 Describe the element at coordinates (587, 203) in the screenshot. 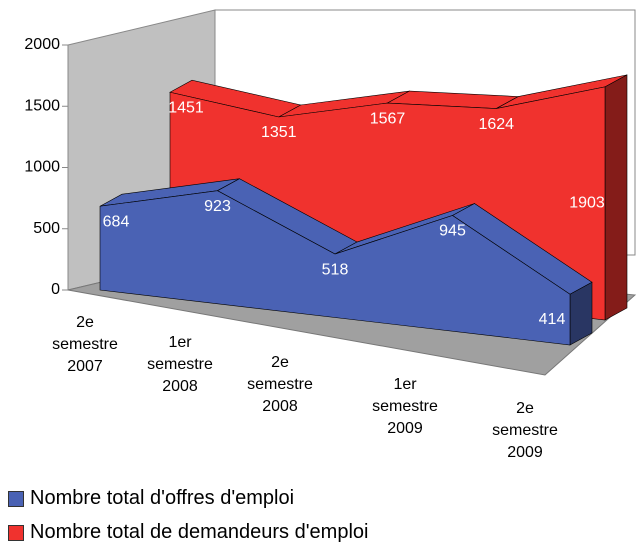

I see `data-label: 1903` at that location.